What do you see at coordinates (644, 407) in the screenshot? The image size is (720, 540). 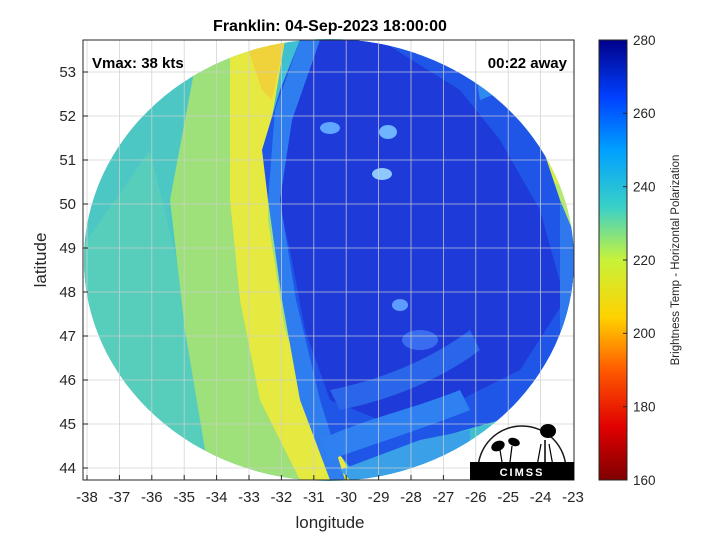 I see `colorbar-tick-label: 180` at bounding box center [644, 407].